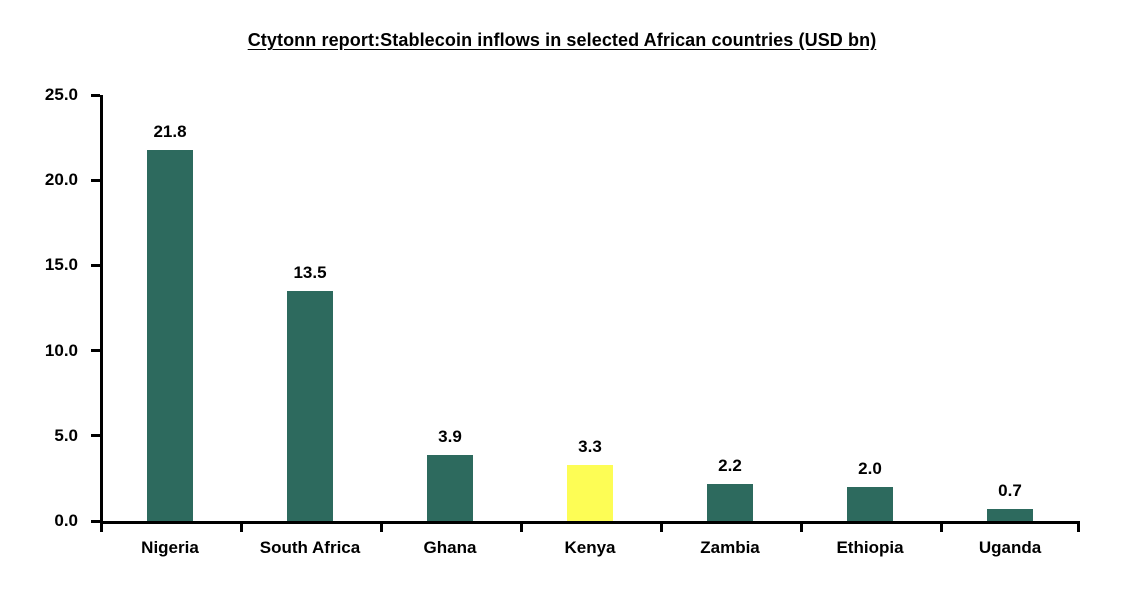 This screenshot has width=1124, height=608. What do you see at coordinates (66, 520) in the screenshot?
I see `y-tick-label-0-0: 0.0` at bounding box center [66, 520].